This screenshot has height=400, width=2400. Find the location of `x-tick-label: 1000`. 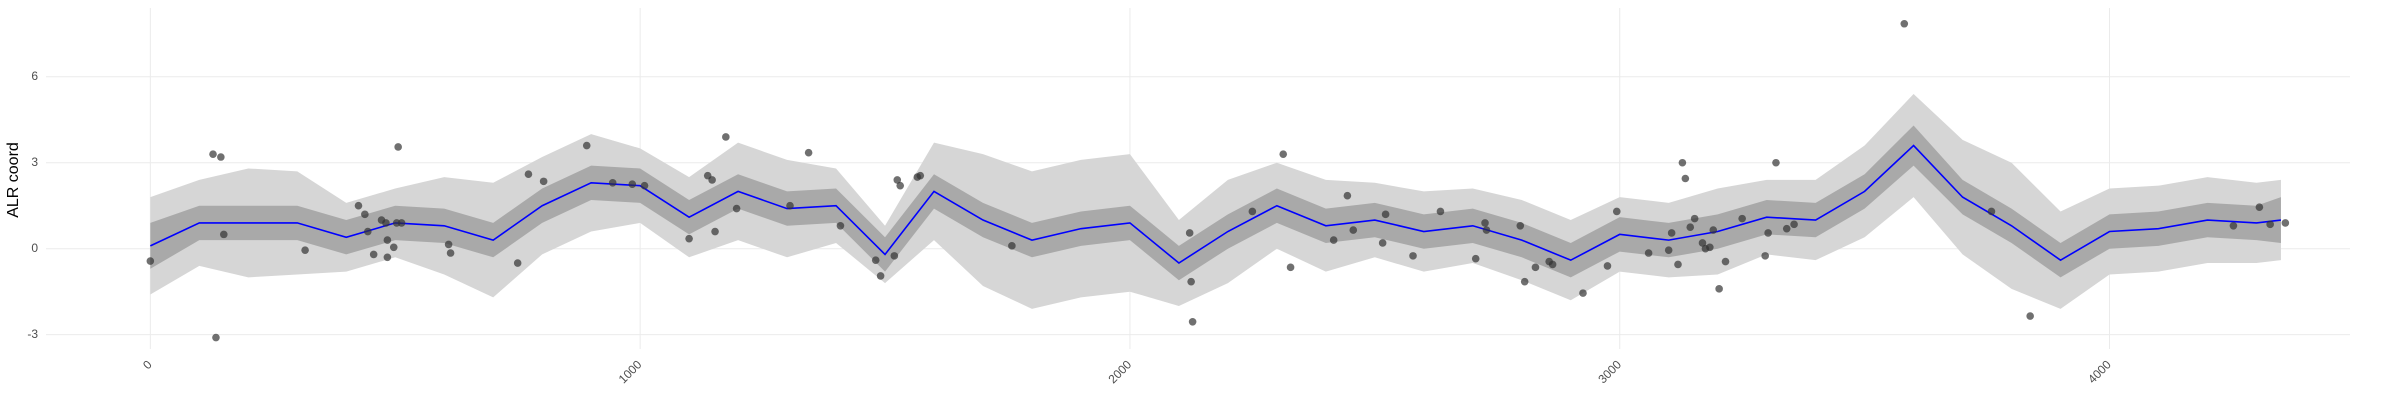

x-tick-label: 1000 is located at coordinates (630, 371).